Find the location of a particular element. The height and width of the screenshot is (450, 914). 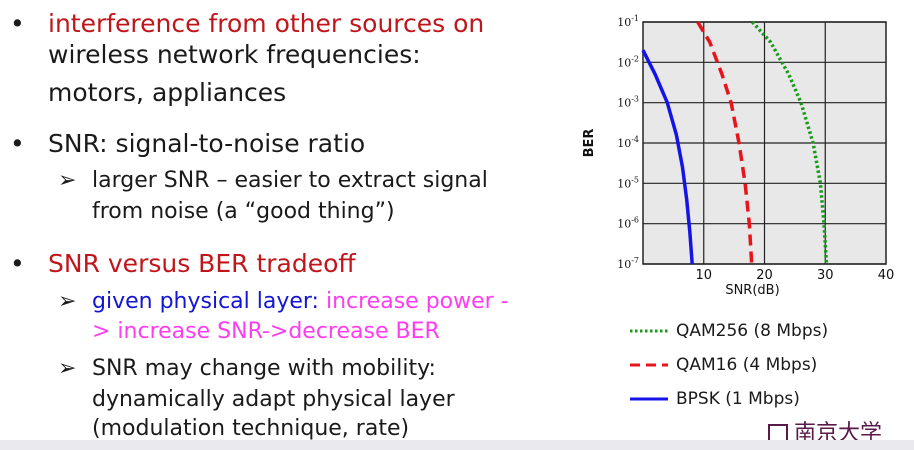

legend-qam256: QAM256 (8 Mbps) is located at coordinates (729, 331).